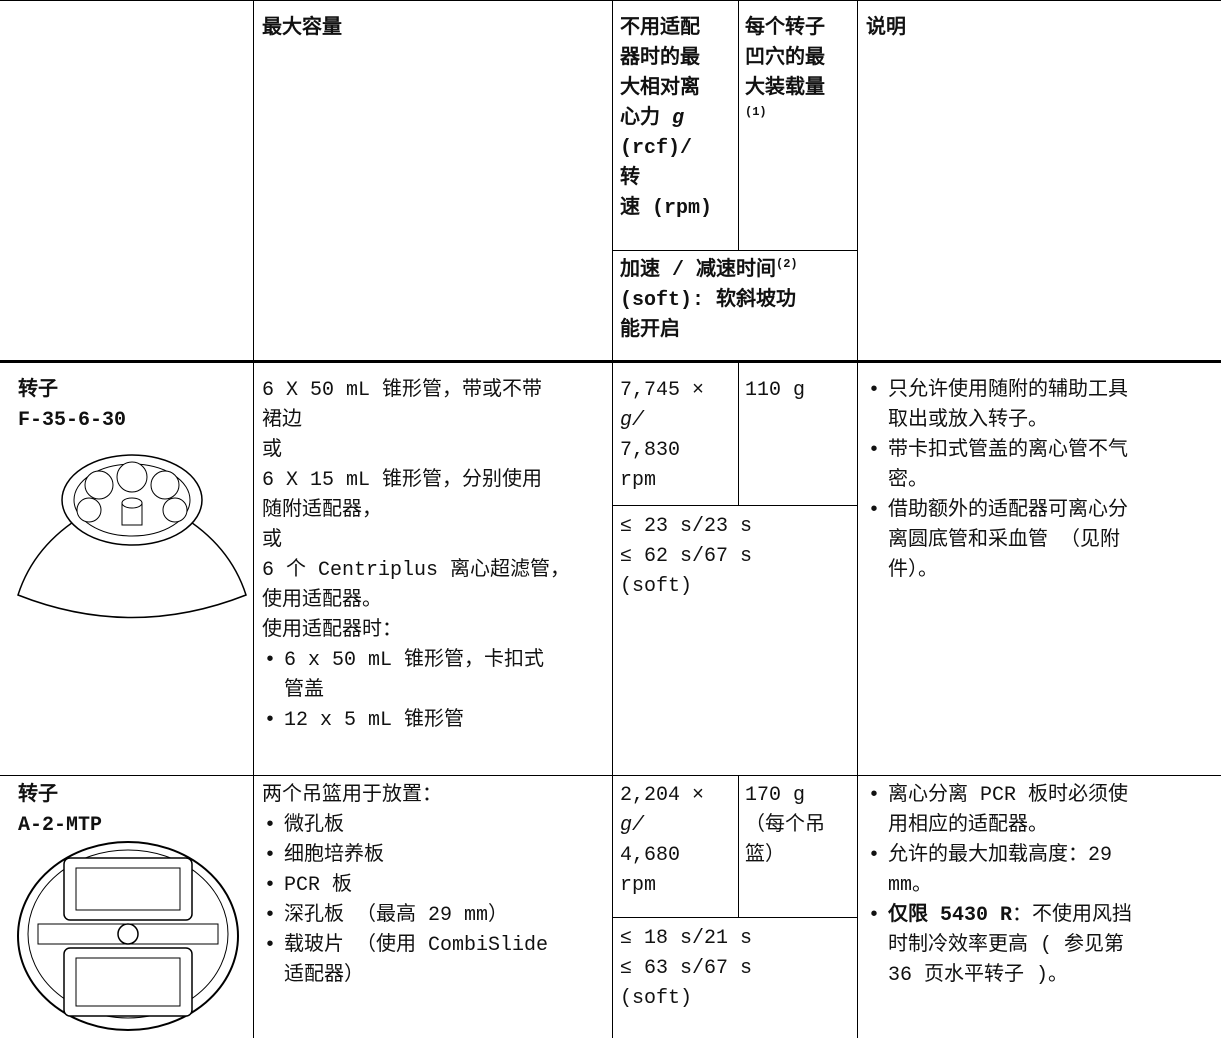  I want to click on header-line: 速 (rpm), so click(666, 209).